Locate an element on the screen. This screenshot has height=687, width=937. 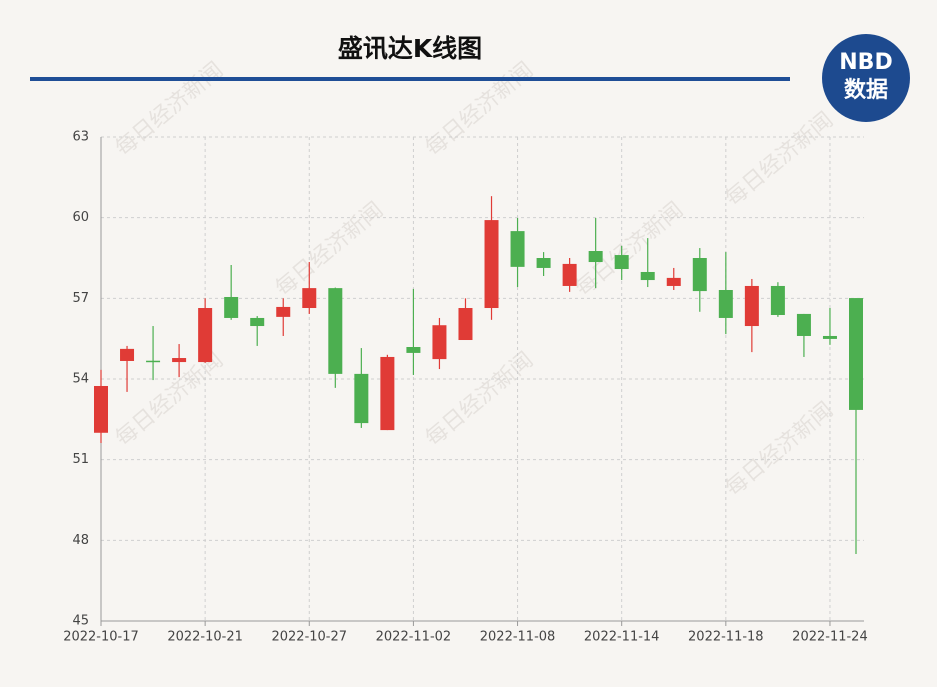
y-tick-label: 60 is located at coordinates (80, 217).